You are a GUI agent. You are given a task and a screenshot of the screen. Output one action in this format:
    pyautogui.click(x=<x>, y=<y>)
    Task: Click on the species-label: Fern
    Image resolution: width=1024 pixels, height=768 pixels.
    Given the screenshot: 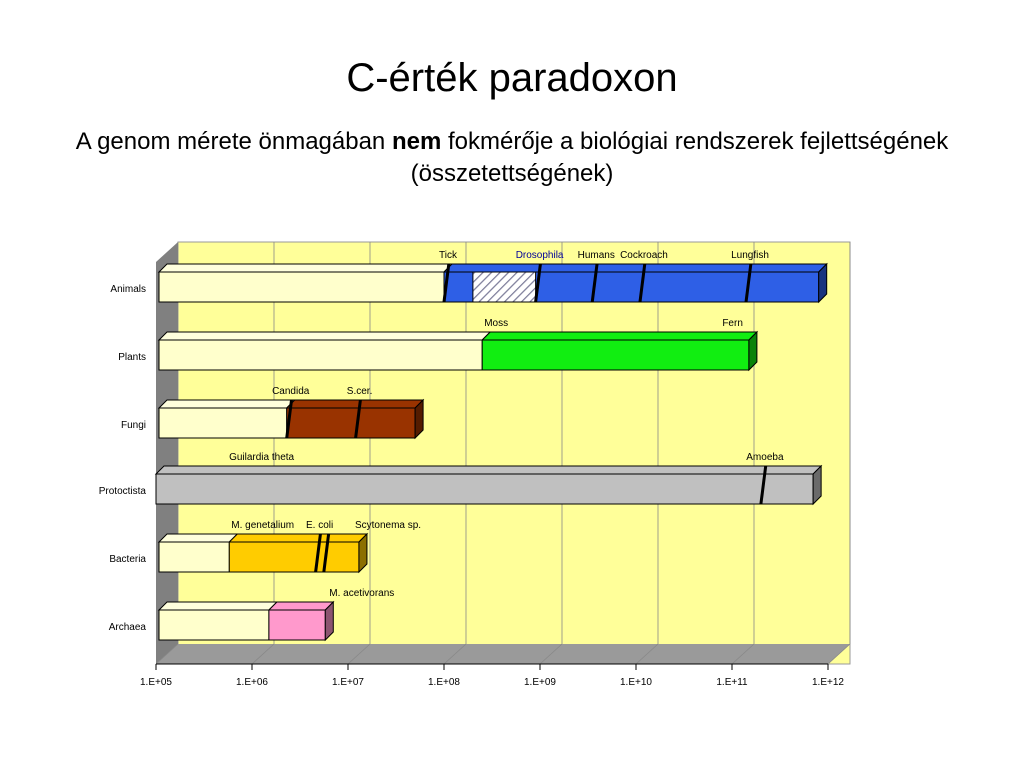 What is the action you would take?
    pyautogui.click(x=732, y=323)
    